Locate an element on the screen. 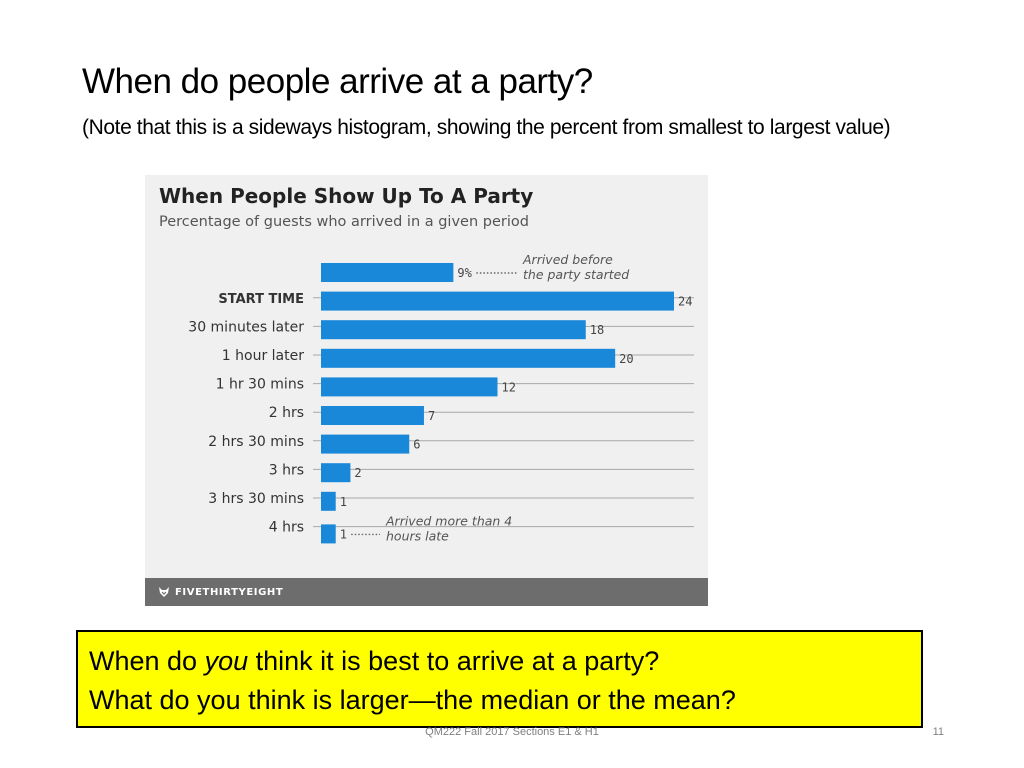  slide-footer: QM222 Fall 2017 Sections E1 & H1 is located at coordinates (512, 732).